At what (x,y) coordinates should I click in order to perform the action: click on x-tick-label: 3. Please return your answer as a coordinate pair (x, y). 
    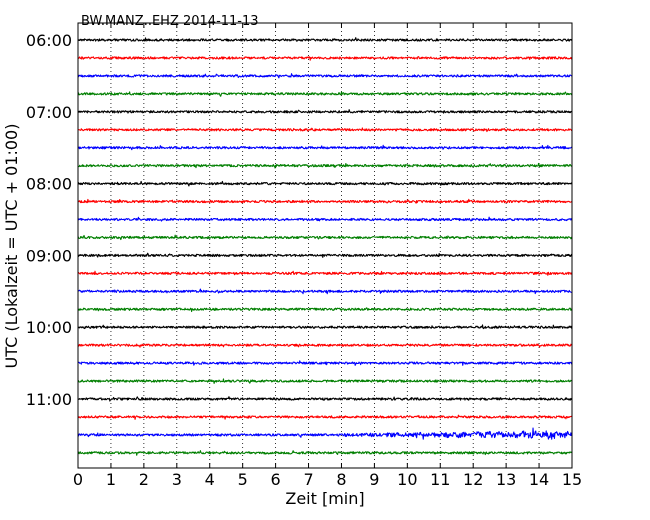
    Looking at the image, I should click on (177, 479).